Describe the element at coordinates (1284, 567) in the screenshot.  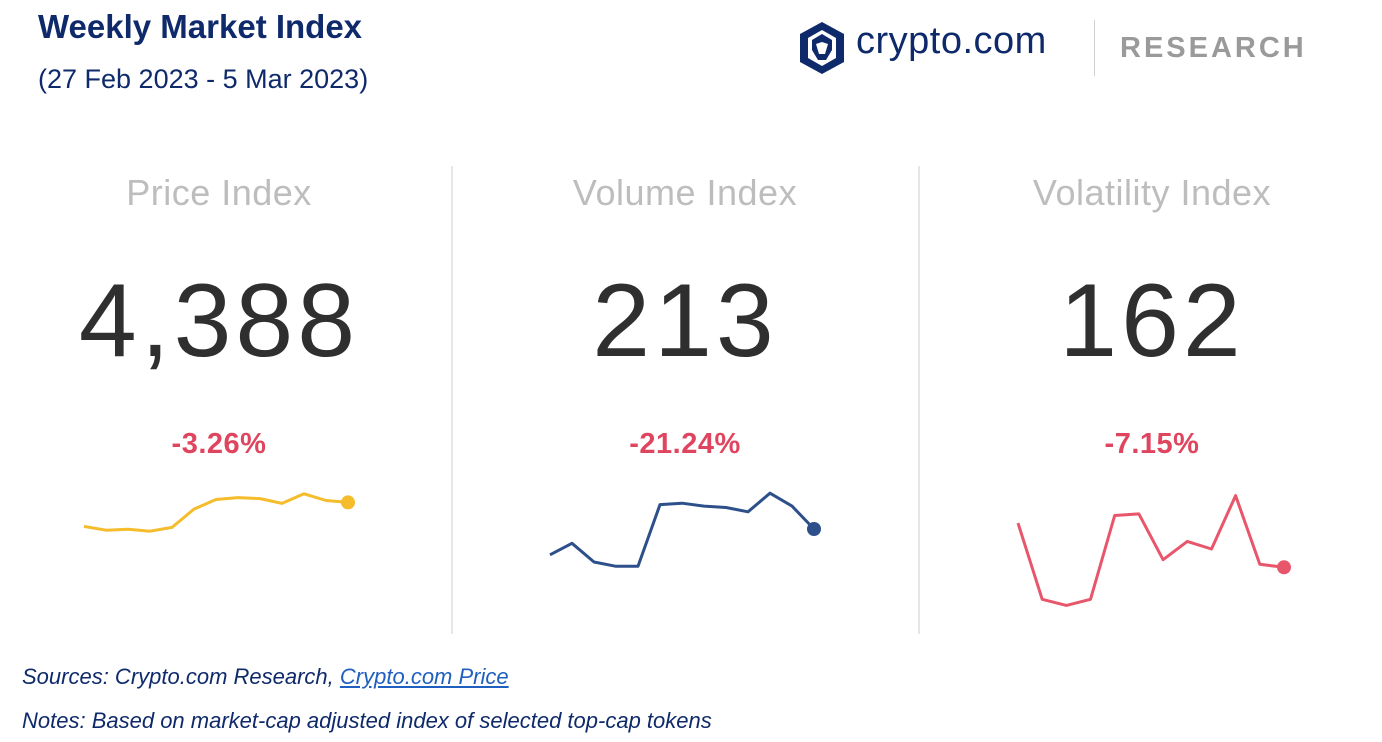
I see `volatility-sparkline-end-point` at that location.